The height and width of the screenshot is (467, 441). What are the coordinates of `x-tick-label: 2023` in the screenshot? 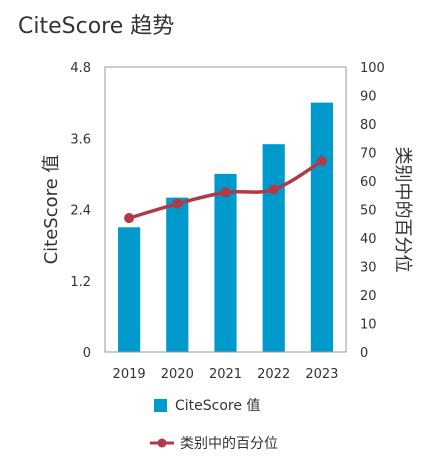 It's located at (321, 374).